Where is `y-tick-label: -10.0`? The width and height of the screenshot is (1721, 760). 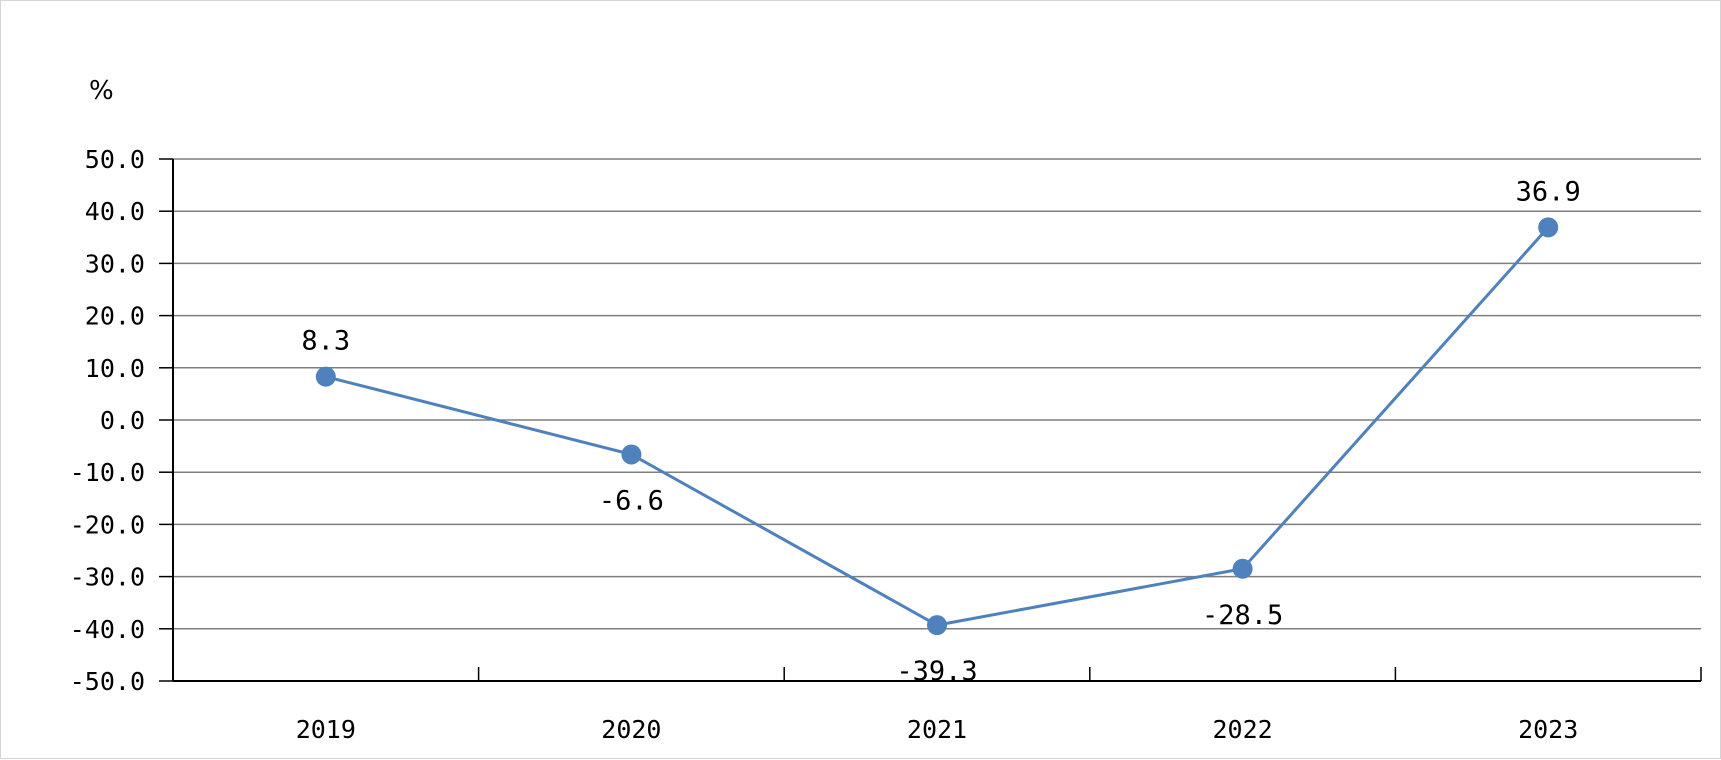 y-tick-label: -10.0 is located at coordinates (107, 472).